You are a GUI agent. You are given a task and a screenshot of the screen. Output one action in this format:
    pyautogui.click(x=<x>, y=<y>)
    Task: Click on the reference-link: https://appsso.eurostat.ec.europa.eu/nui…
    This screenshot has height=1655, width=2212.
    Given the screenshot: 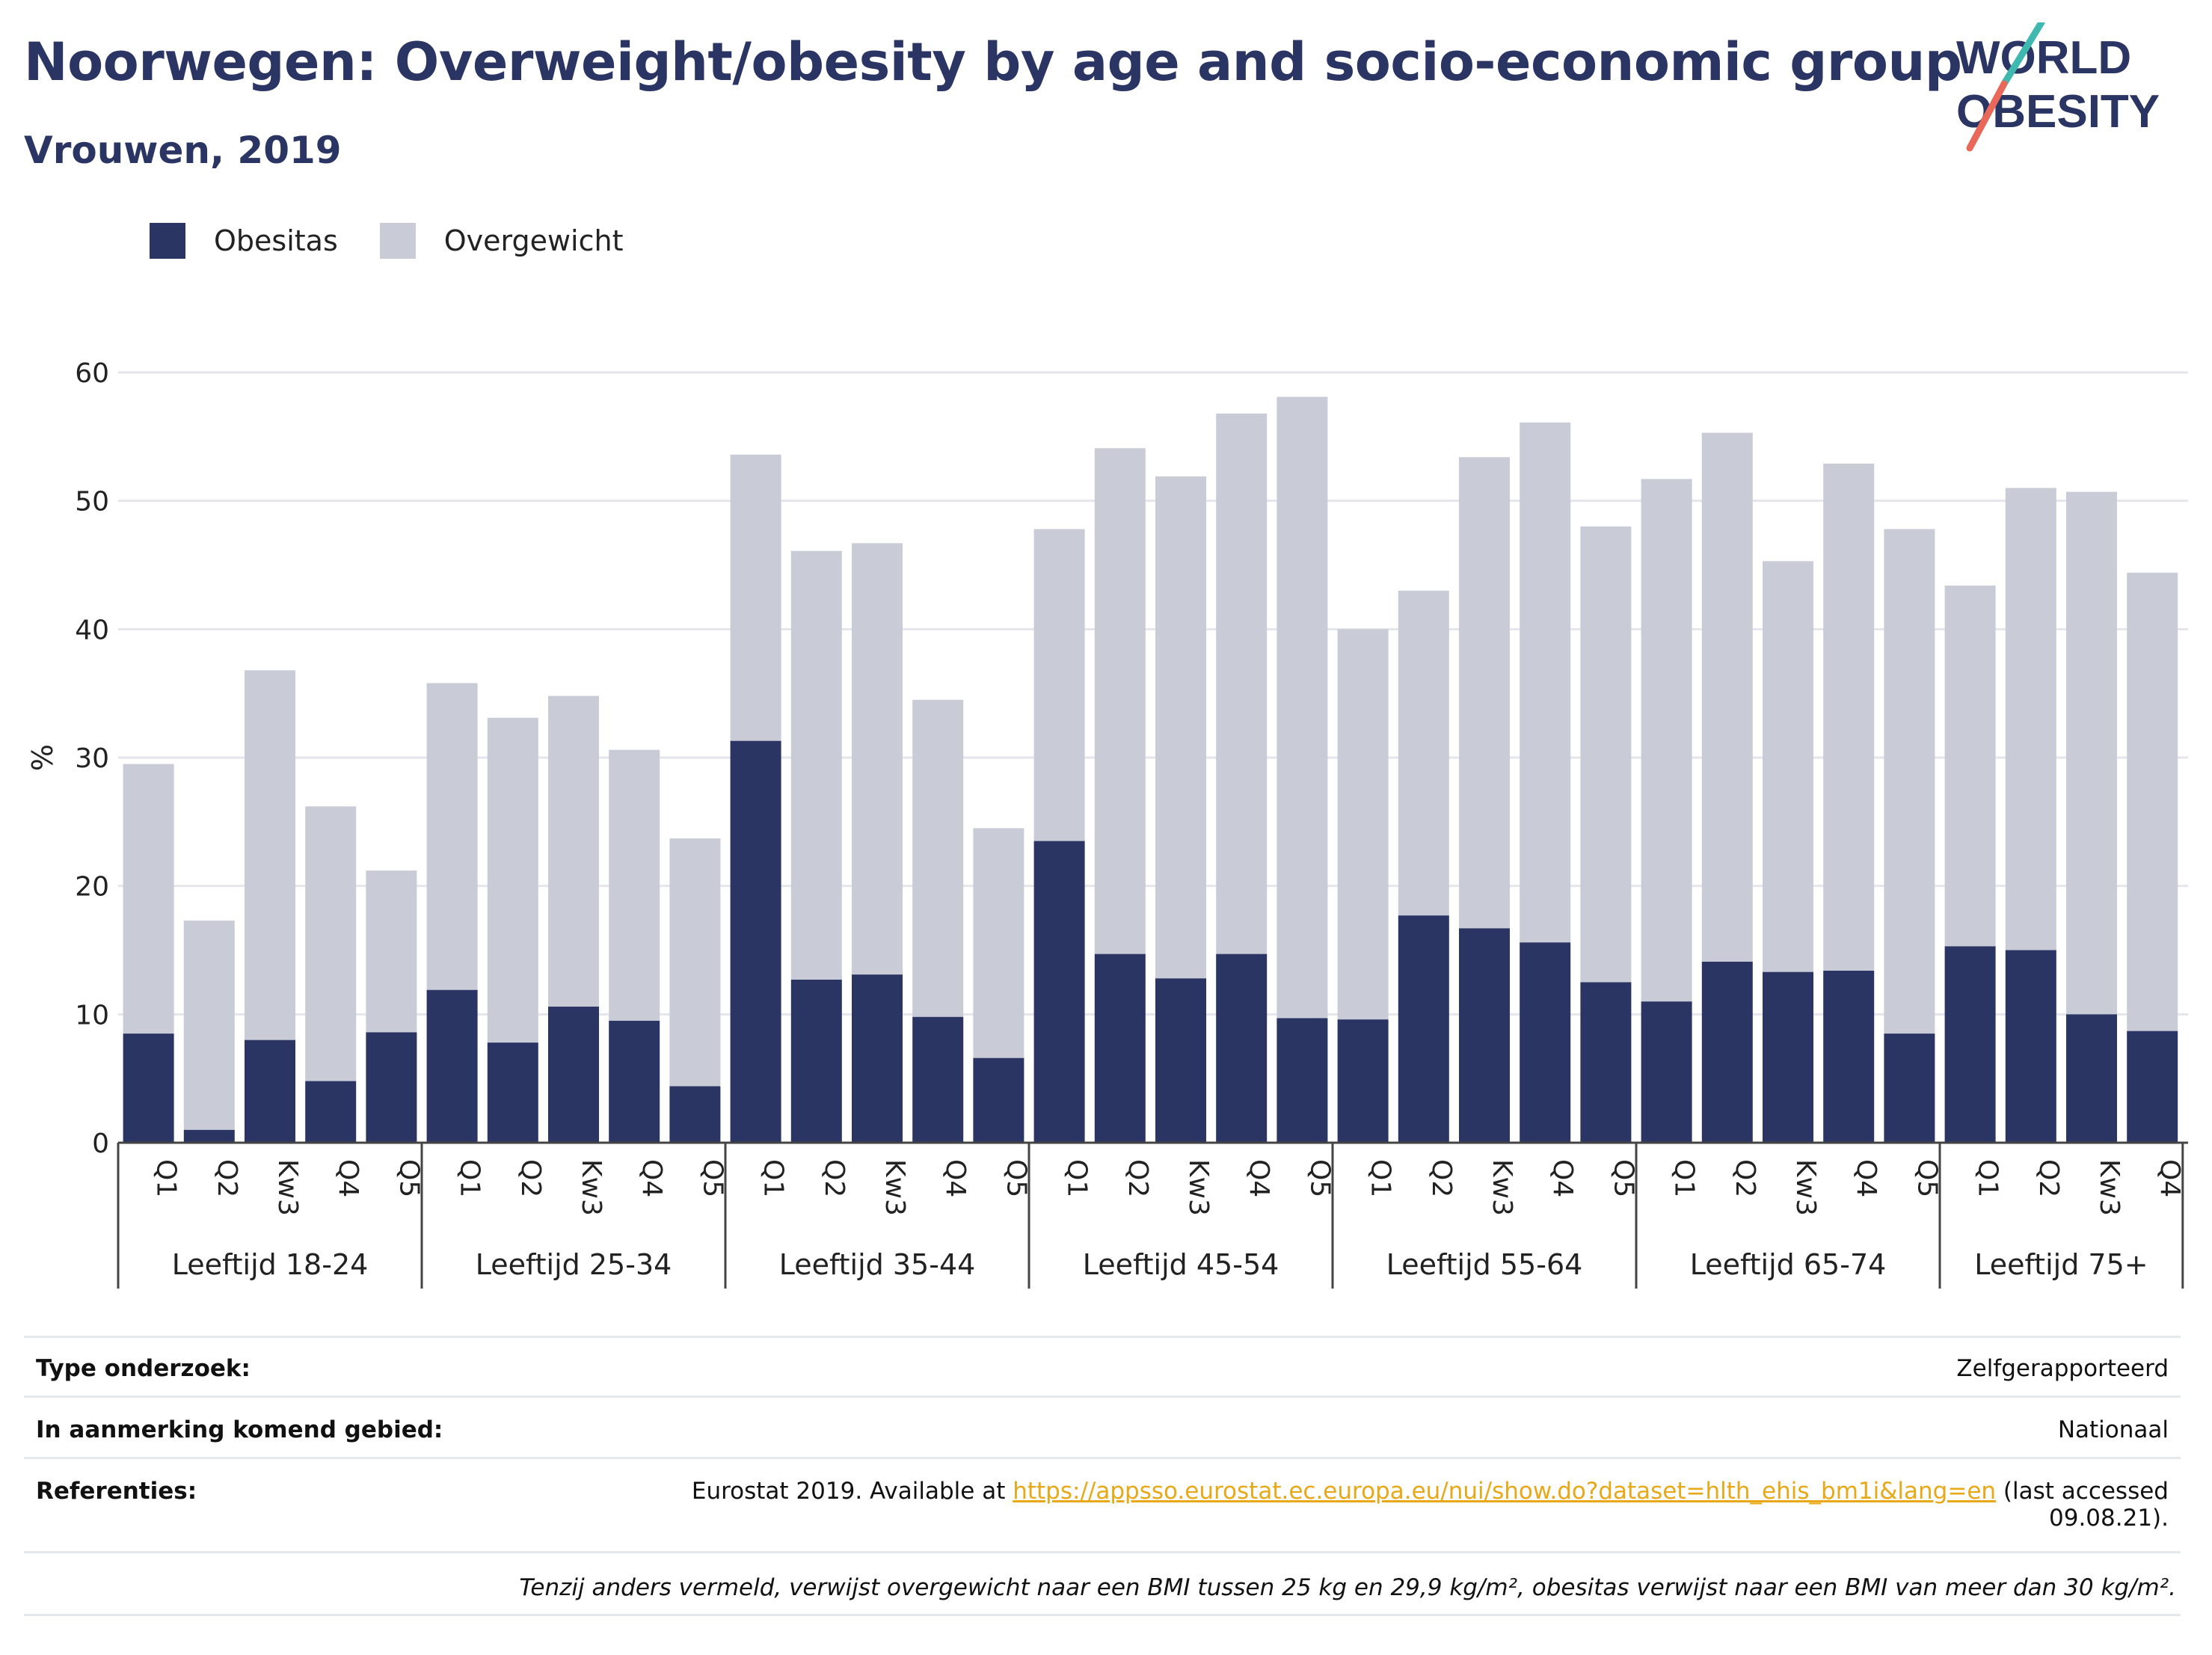 What is the action you would take?
    pyautogui.click(x=1505, y=1491)
    